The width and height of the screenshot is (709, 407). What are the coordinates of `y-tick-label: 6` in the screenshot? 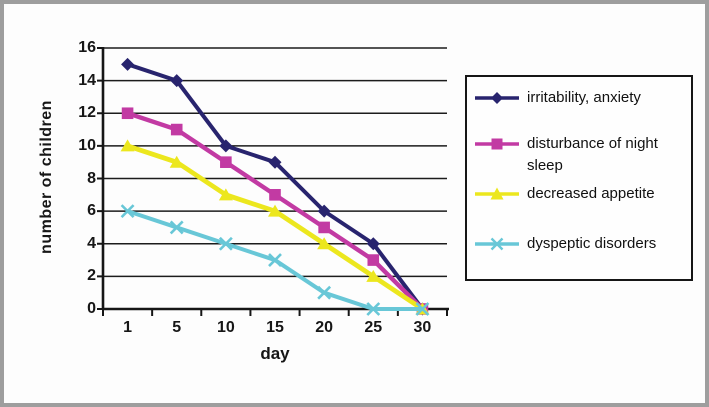 It's located at (91, 211).